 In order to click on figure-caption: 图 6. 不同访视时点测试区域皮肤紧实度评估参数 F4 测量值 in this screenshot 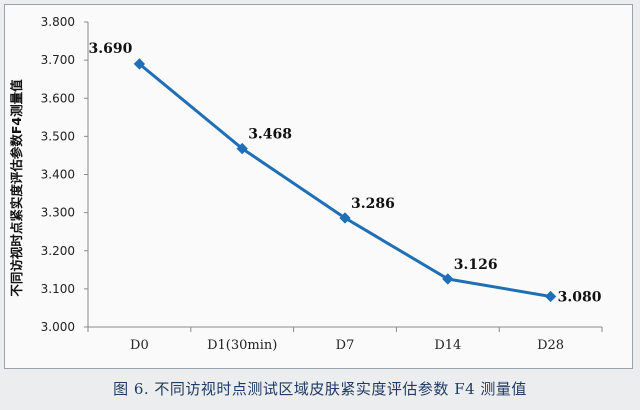, I will do `click(320, 389)`.